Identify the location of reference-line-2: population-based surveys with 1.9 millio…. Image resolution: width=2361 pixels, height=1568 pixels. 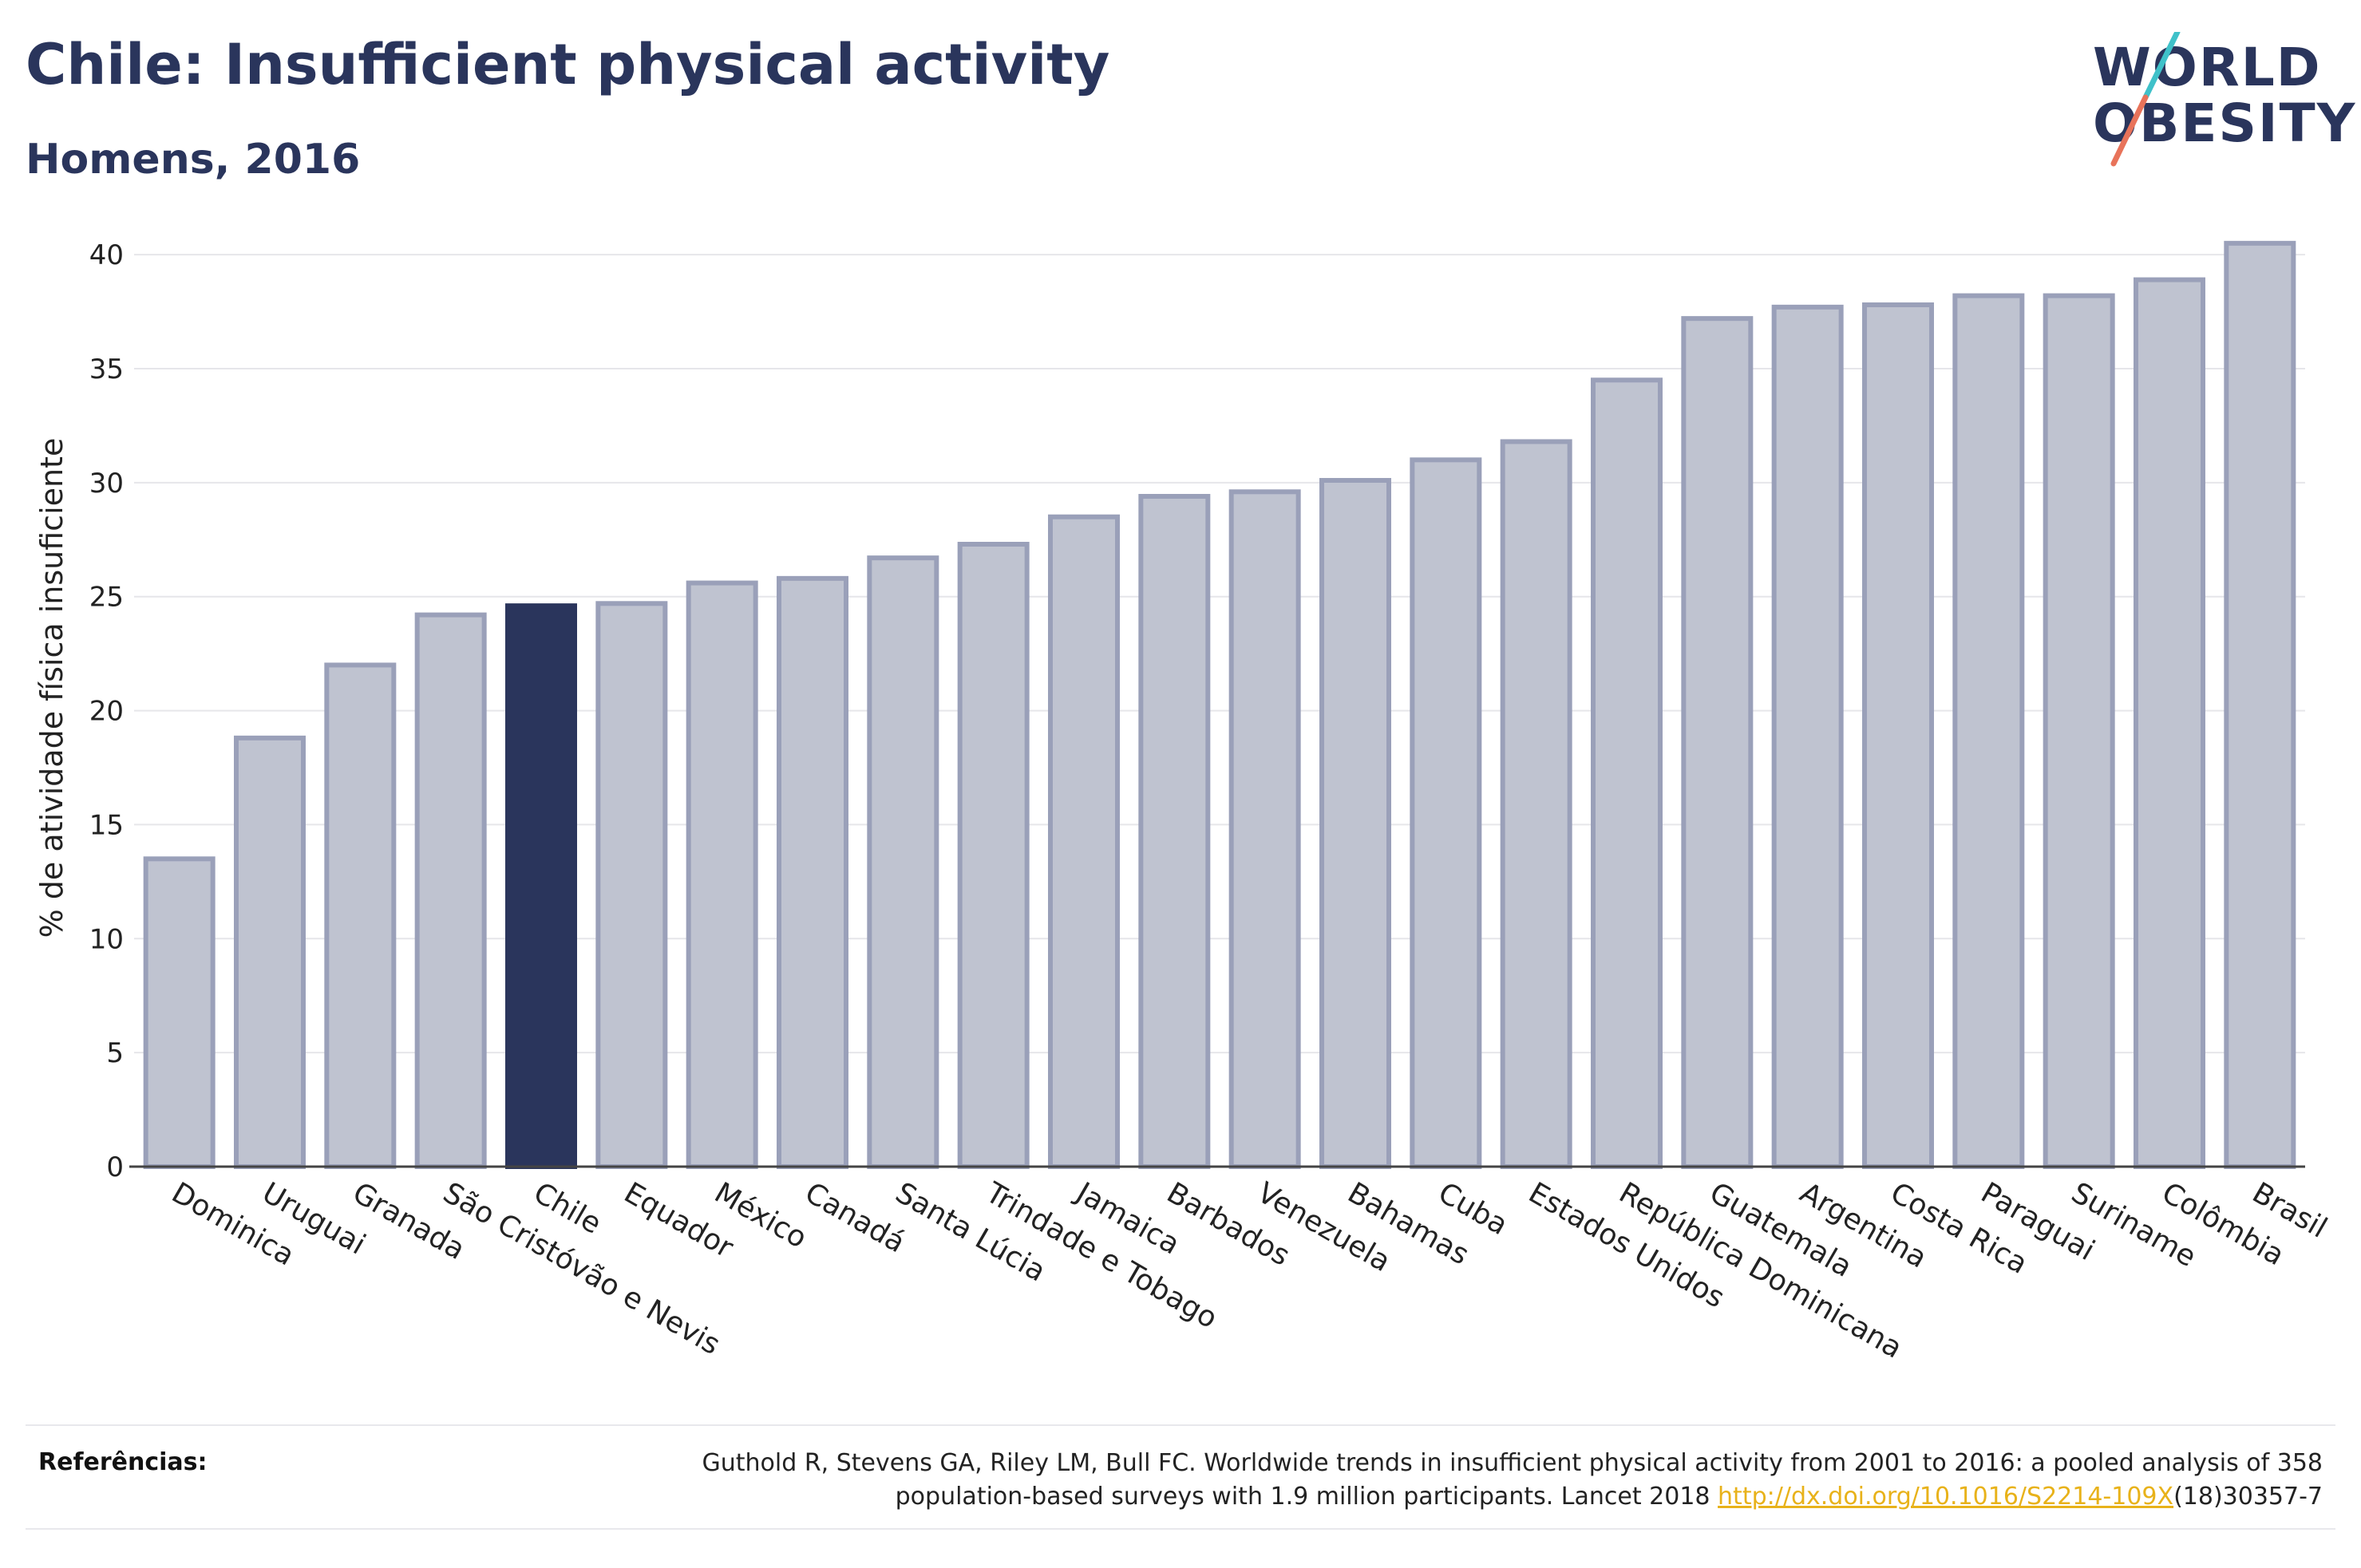
(1306, 1497).